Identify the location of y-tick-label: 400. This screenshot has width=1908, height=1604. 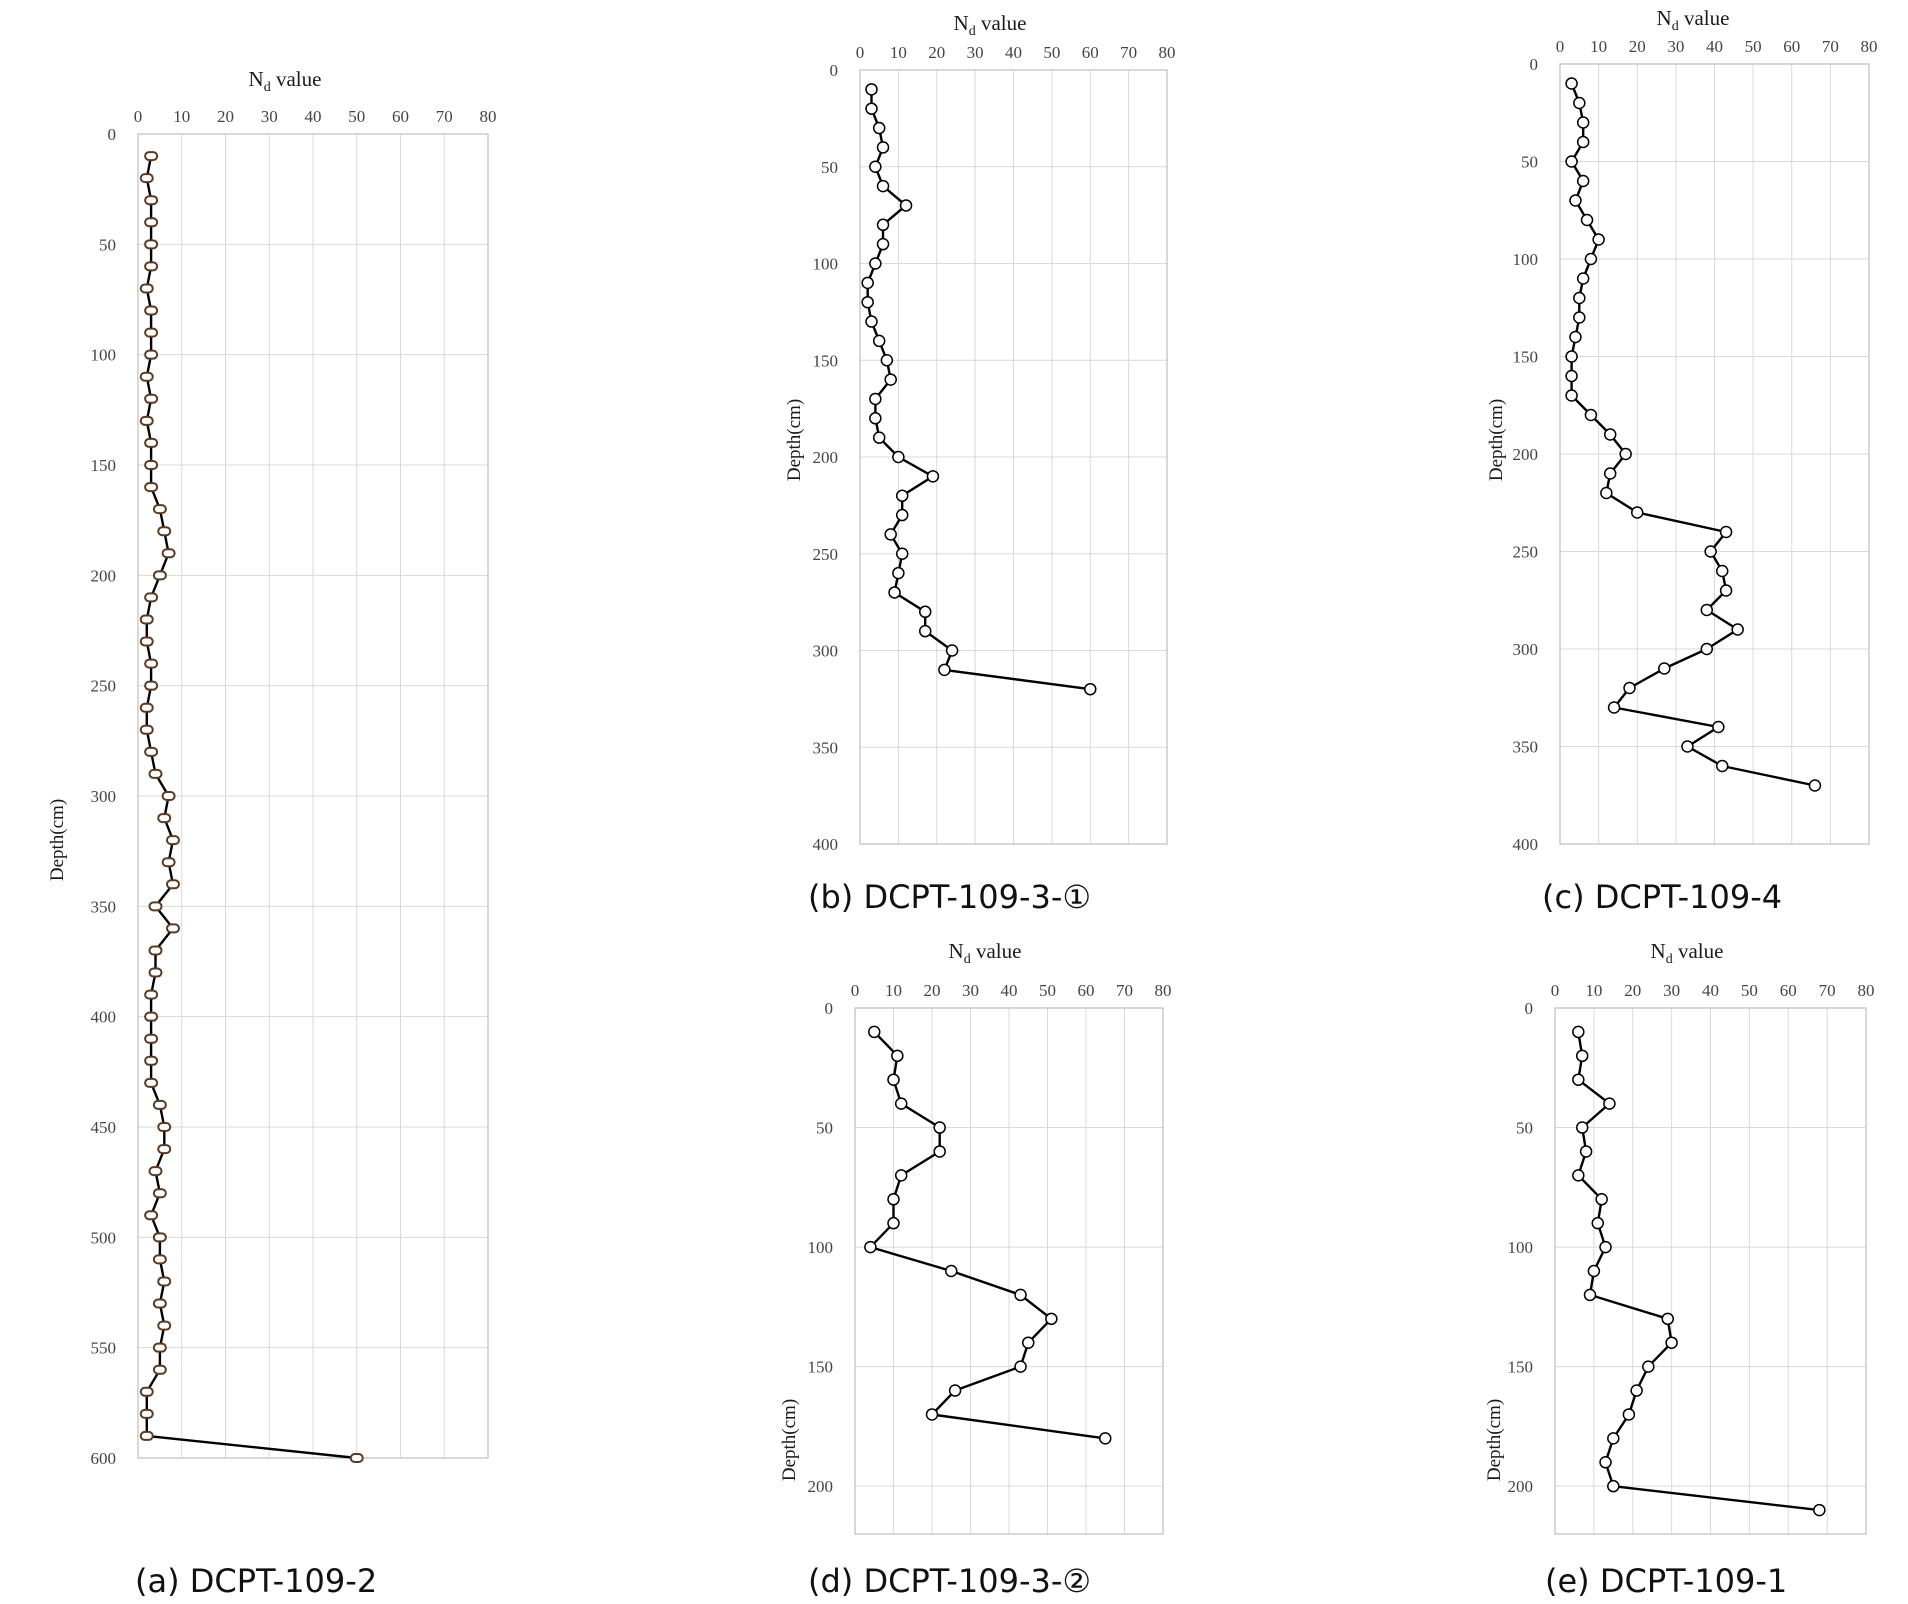
(1526, 844).